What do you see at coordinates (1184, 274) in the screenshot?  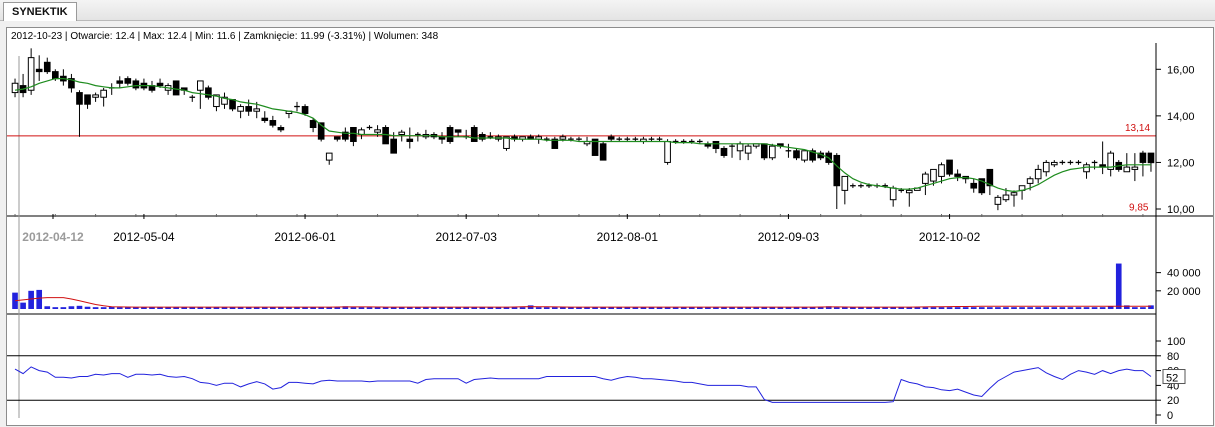 I see `volume-tick-label: 40 000` at bounding box center [1184, 274].